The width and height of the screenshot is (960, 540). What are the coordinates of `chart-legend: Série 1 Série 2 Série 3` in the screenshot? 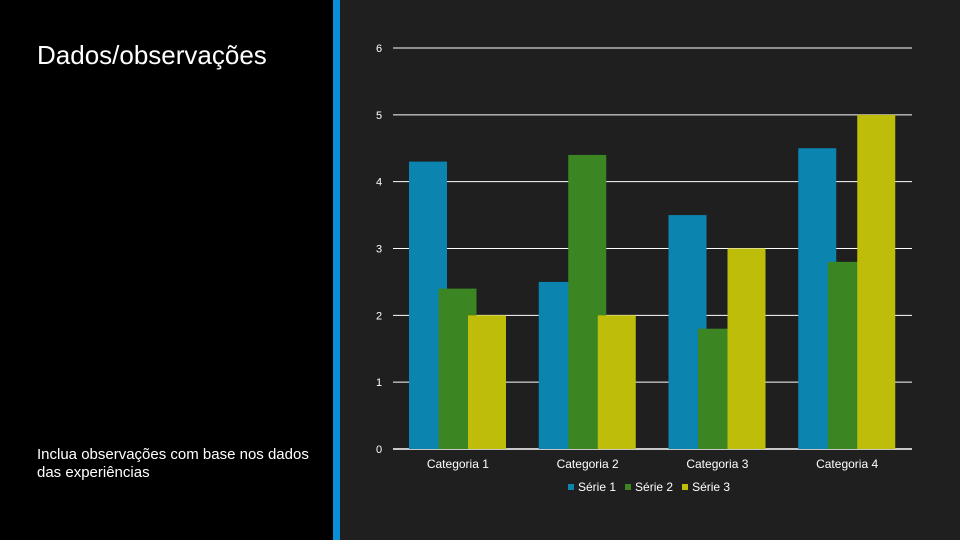 It's located at (649, 487).